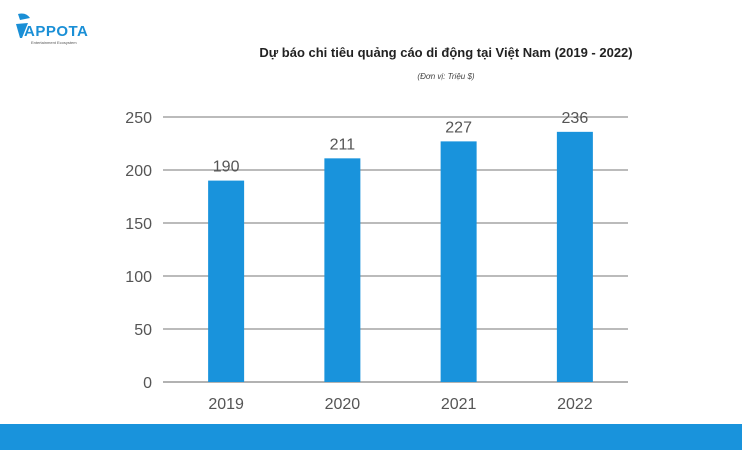  I want to click on x-tick-label: 2021, so click(459, 404).